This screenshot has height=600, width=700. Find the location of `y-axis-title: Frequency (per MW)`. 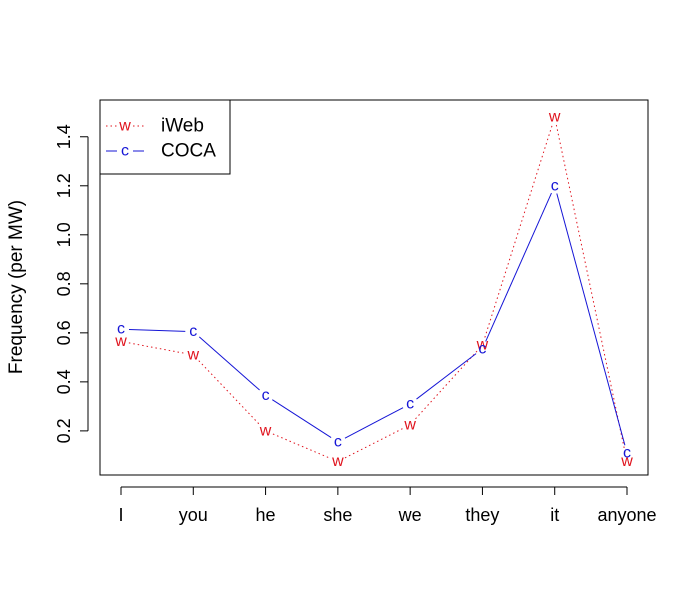

y-axis-title: Frequency (per MW) is located at coordinates (16, 287).